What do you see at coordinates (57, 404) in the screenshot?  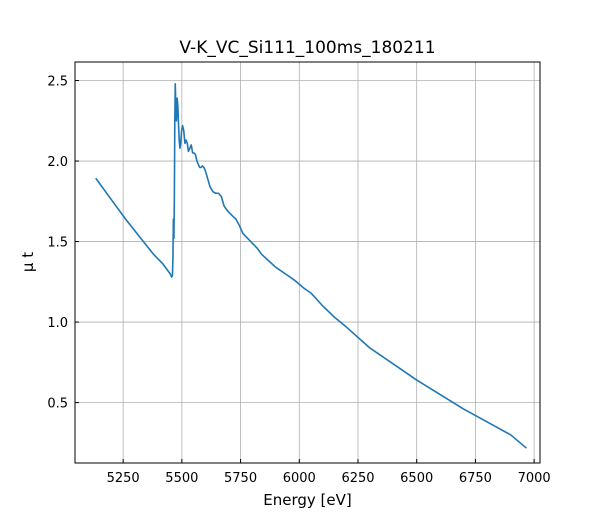 I see `y-tick-label: 0.5` at bounding box center [57, 404].